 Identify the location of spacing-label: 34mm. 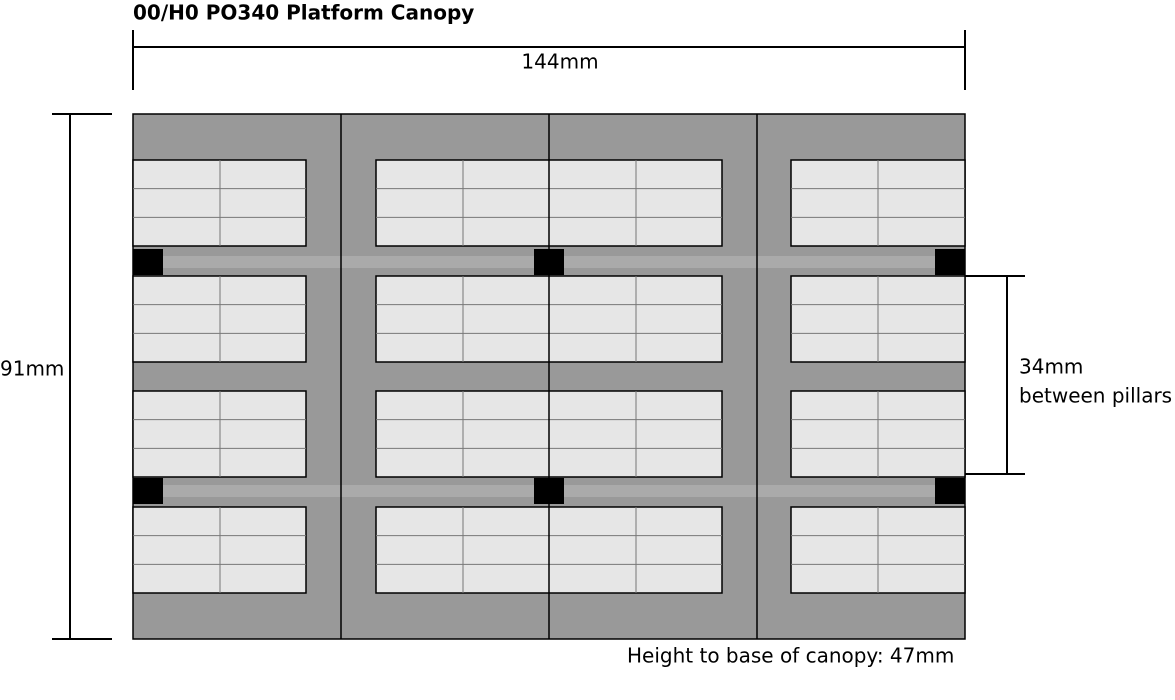
(1051, 367).